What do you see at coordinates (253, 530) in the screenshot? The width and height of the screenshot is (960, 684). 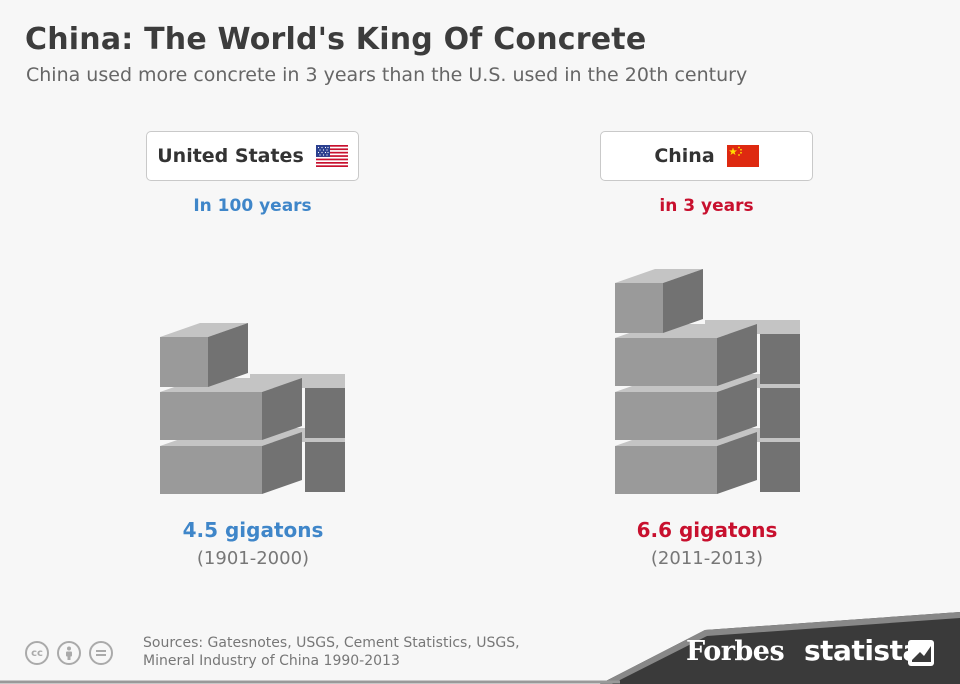 I see `us-value-label: 4.5 gigatons` at bounding box center [253, 530].